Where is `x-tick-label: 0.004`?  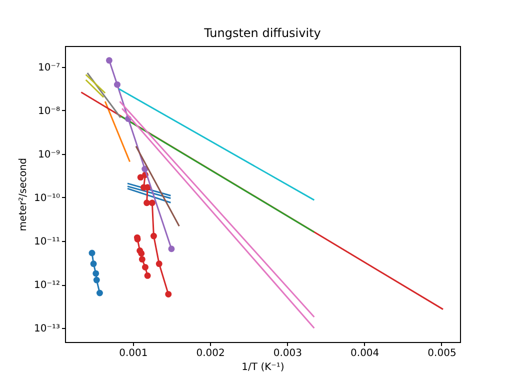
x-tick-label: 0.004 is located at coordinates (365, 353).